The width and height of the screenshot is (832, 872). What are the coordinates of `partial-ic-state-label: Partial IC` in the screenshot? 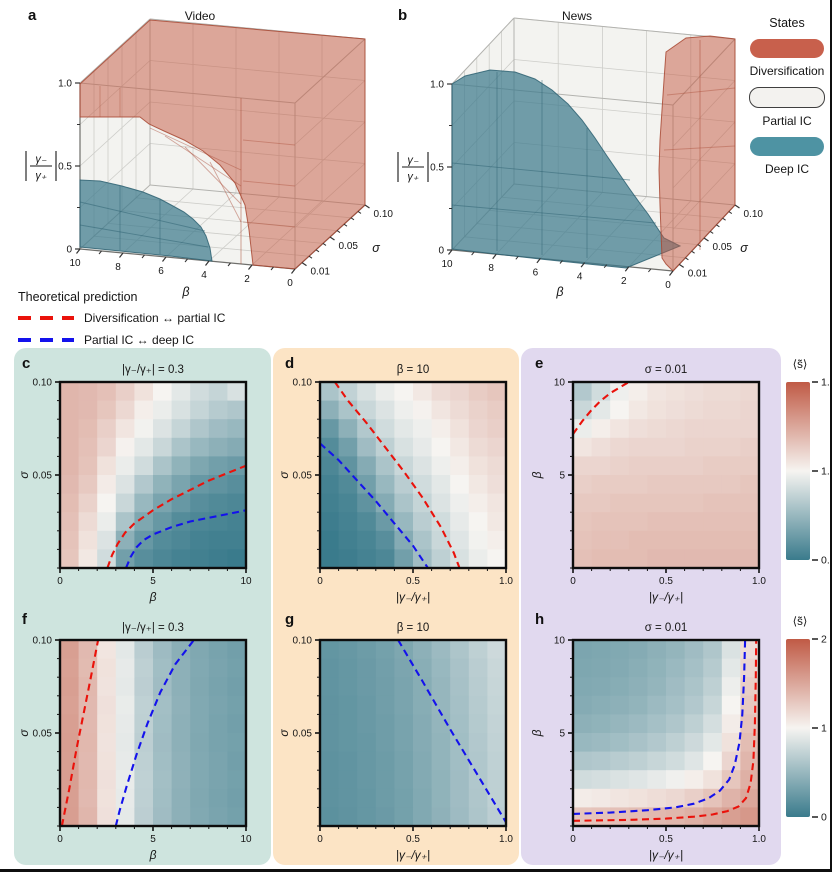 It's located at (787, 121).